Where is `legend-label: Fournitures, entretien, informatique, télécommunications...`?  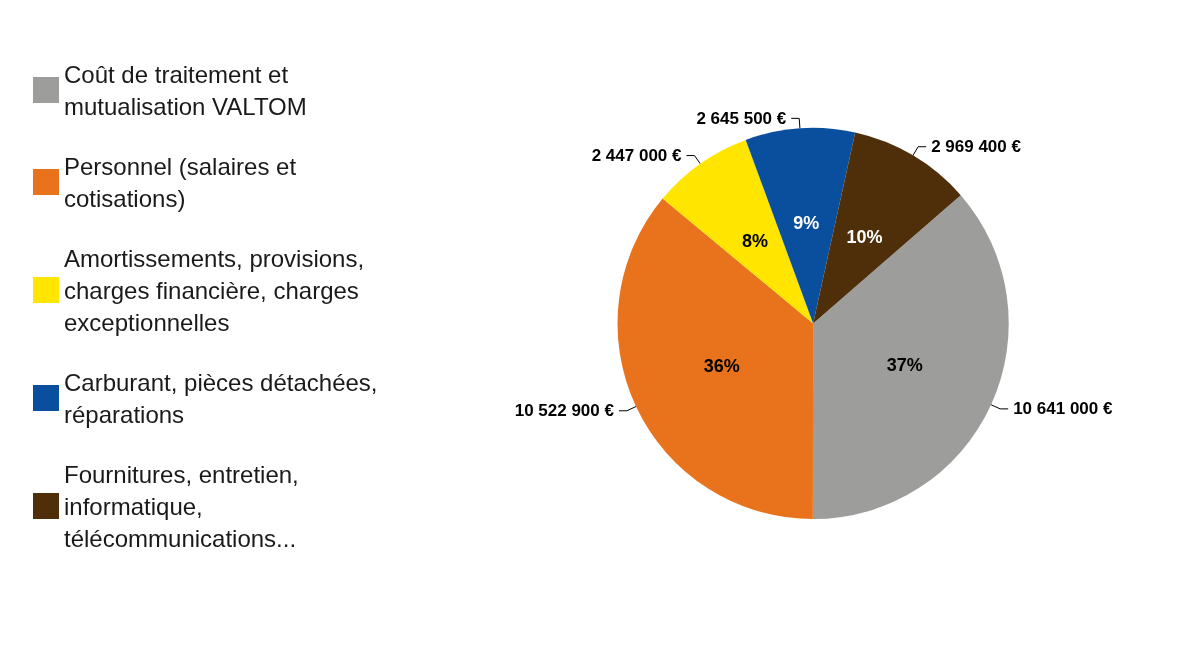 legend-label: Fournitures, entretien, informatique, télécommunications... is located at coordinates (185, 506).